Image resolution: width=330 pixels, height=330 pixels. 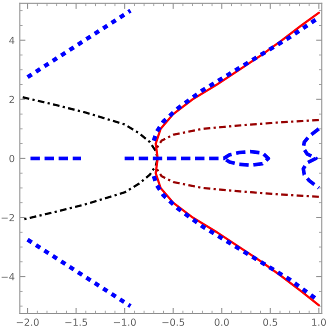 What do you see at coordinates (11, 158) in the screenshot?
I see `y-tick-label: 0` at bounding box center [11, 158].